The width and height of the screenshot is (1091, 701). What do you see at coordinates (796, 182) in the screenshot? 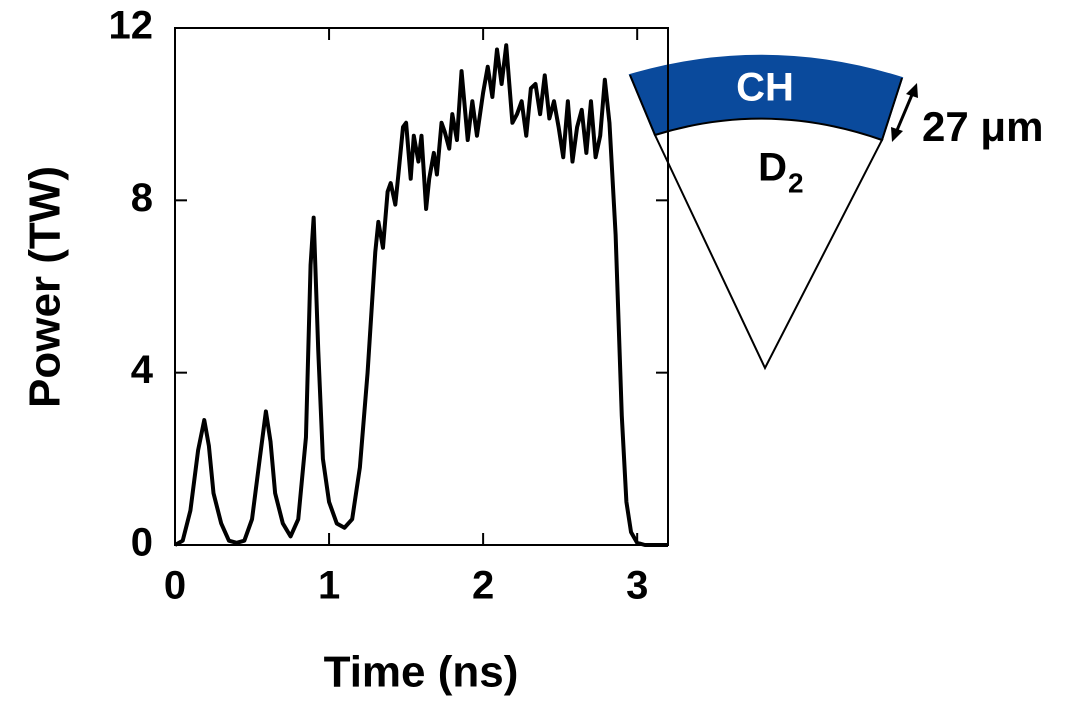
I see `core-subscript: 2` at bounding box center [796, 182].